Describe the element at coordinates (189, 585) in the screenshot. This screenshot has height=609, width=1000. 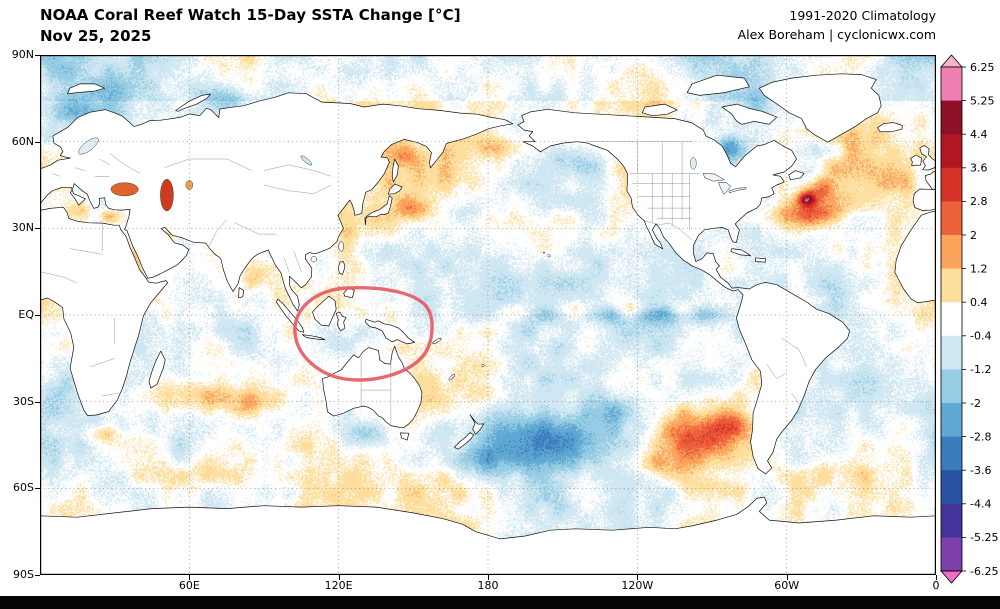
I see `lon-tick-label: 60E` at that location.